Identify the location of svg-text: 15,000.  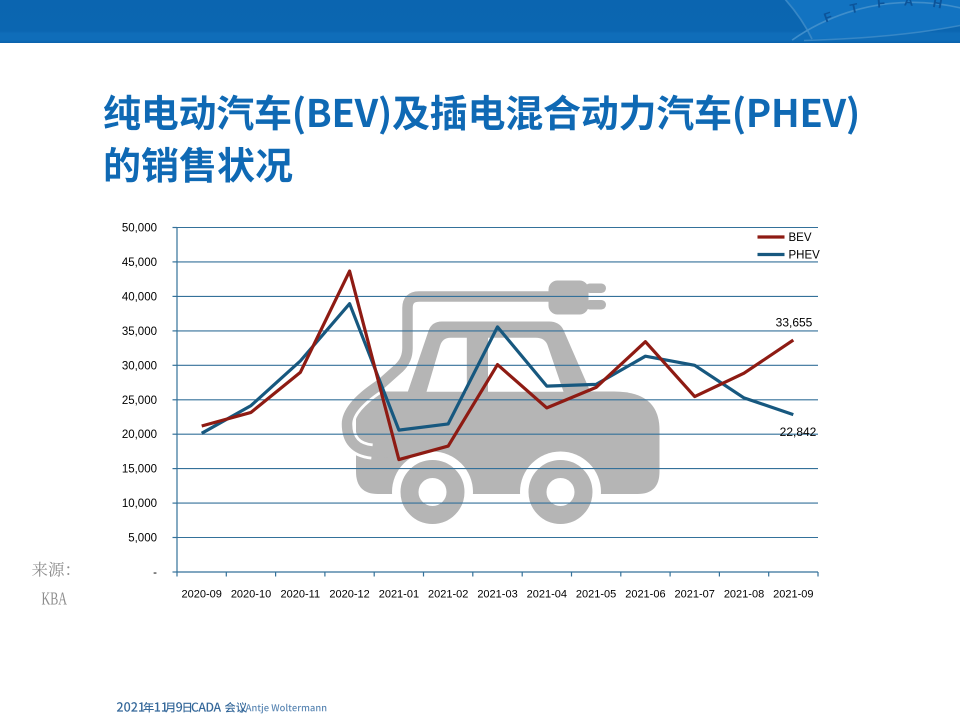
(139, 470).